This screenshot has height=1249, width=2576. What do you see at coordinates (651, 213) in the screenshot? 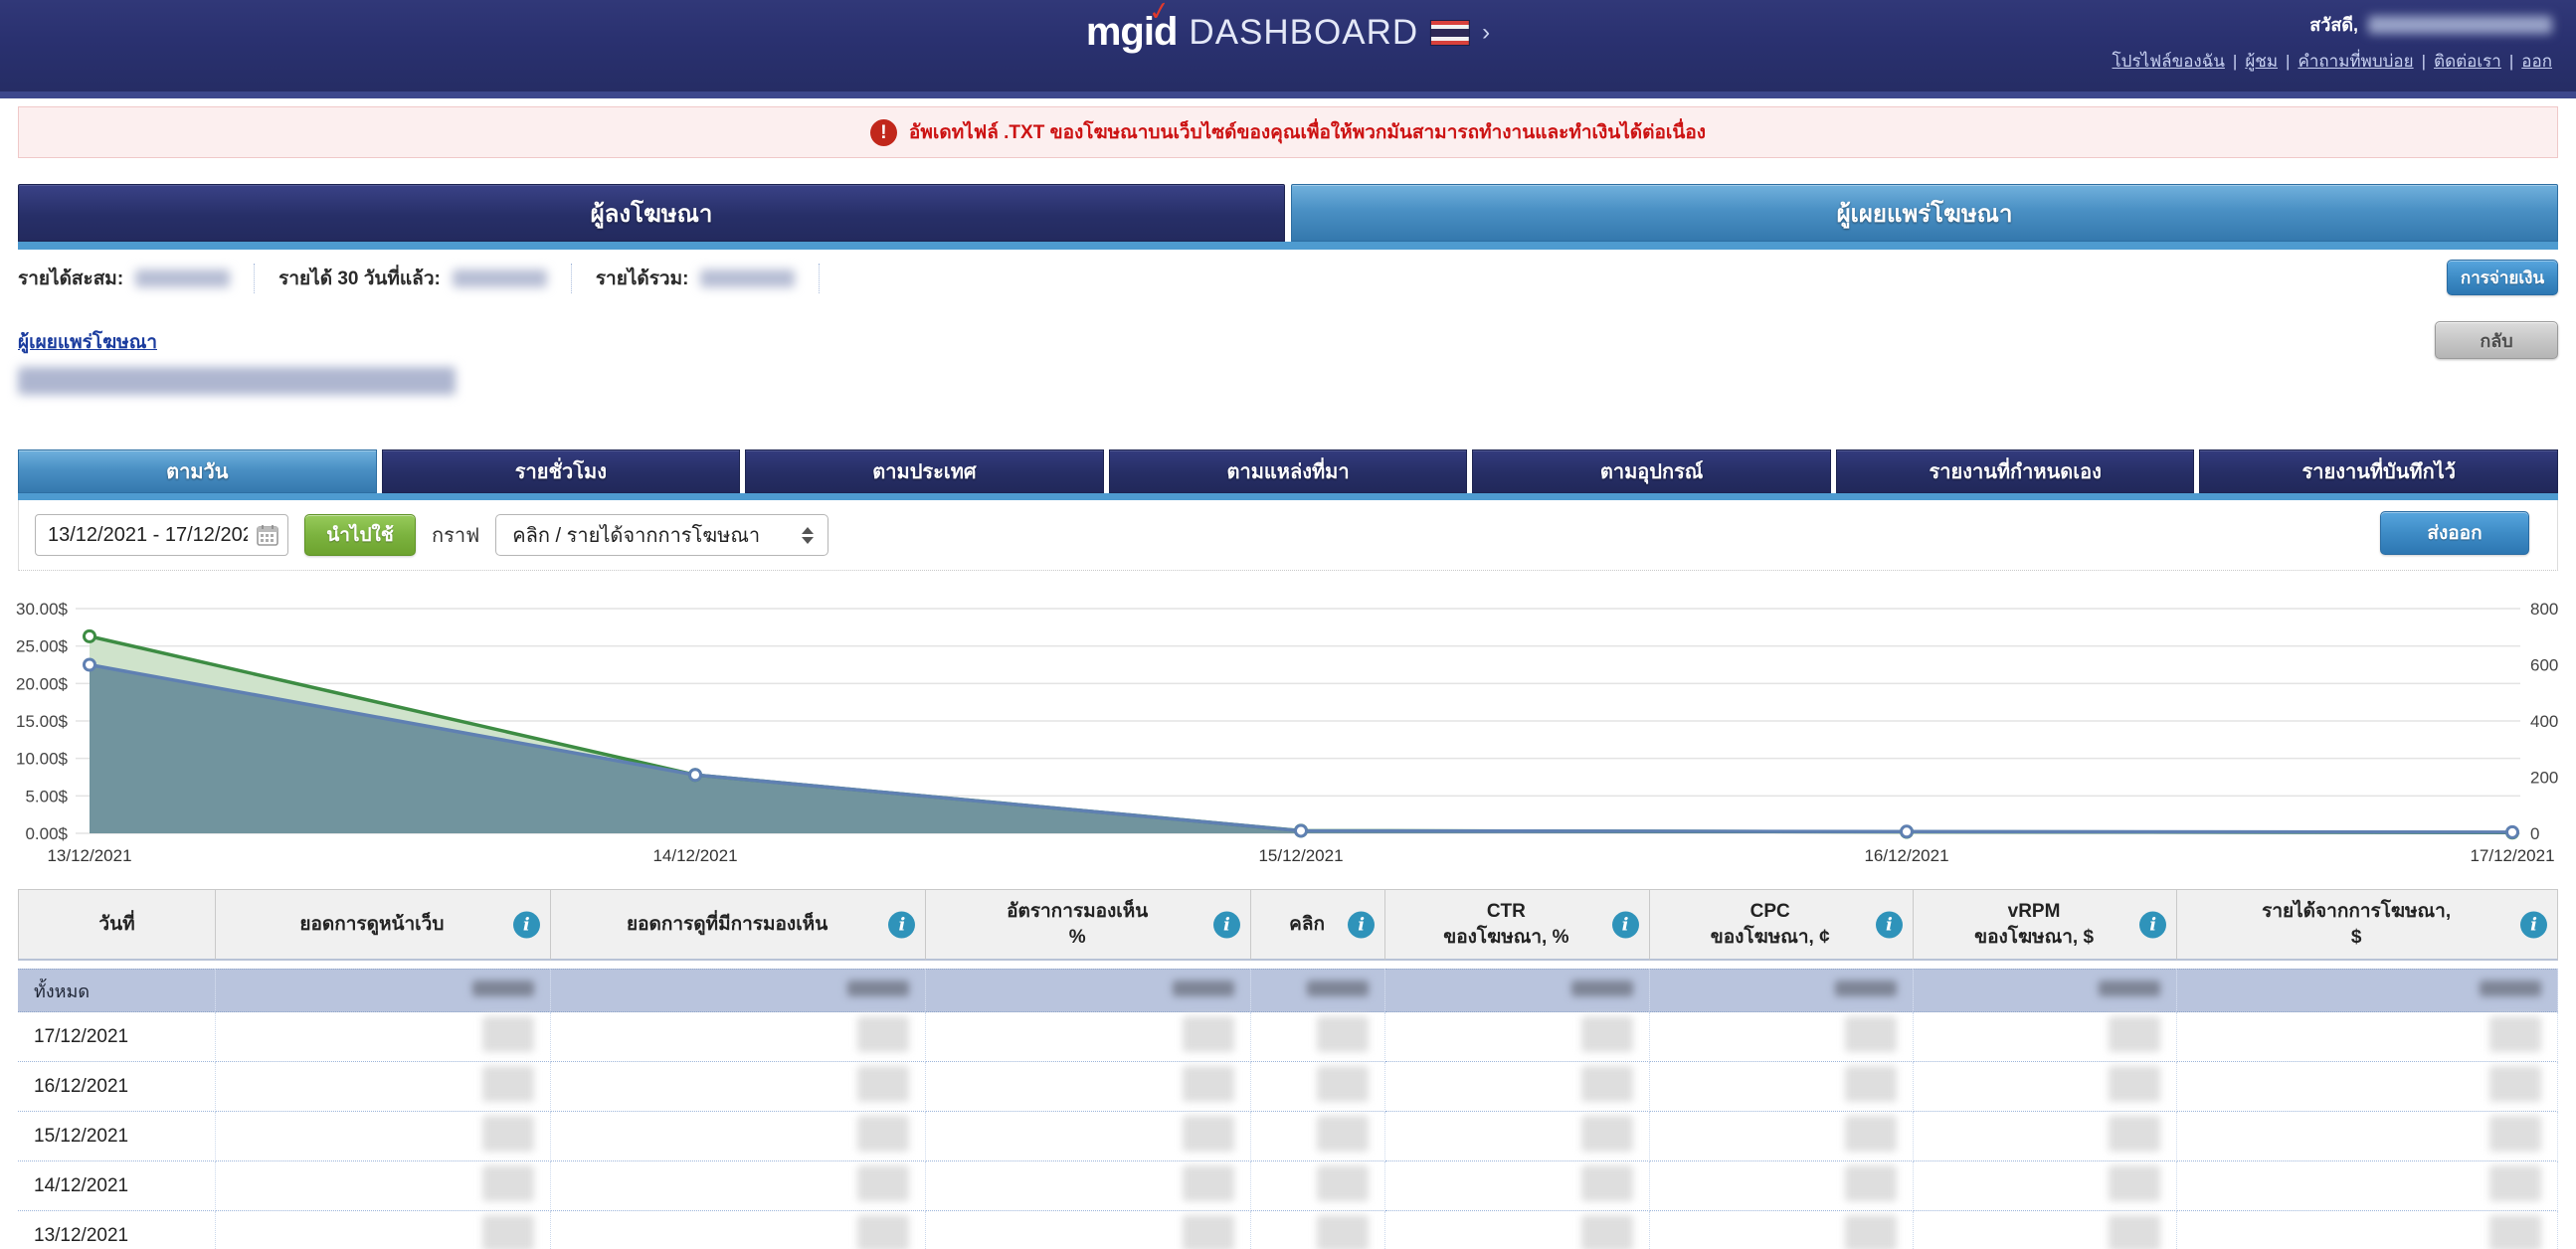
I see `tab-advertiser: ผู้ลงโฆษณา` at bounding box center [651, 213].